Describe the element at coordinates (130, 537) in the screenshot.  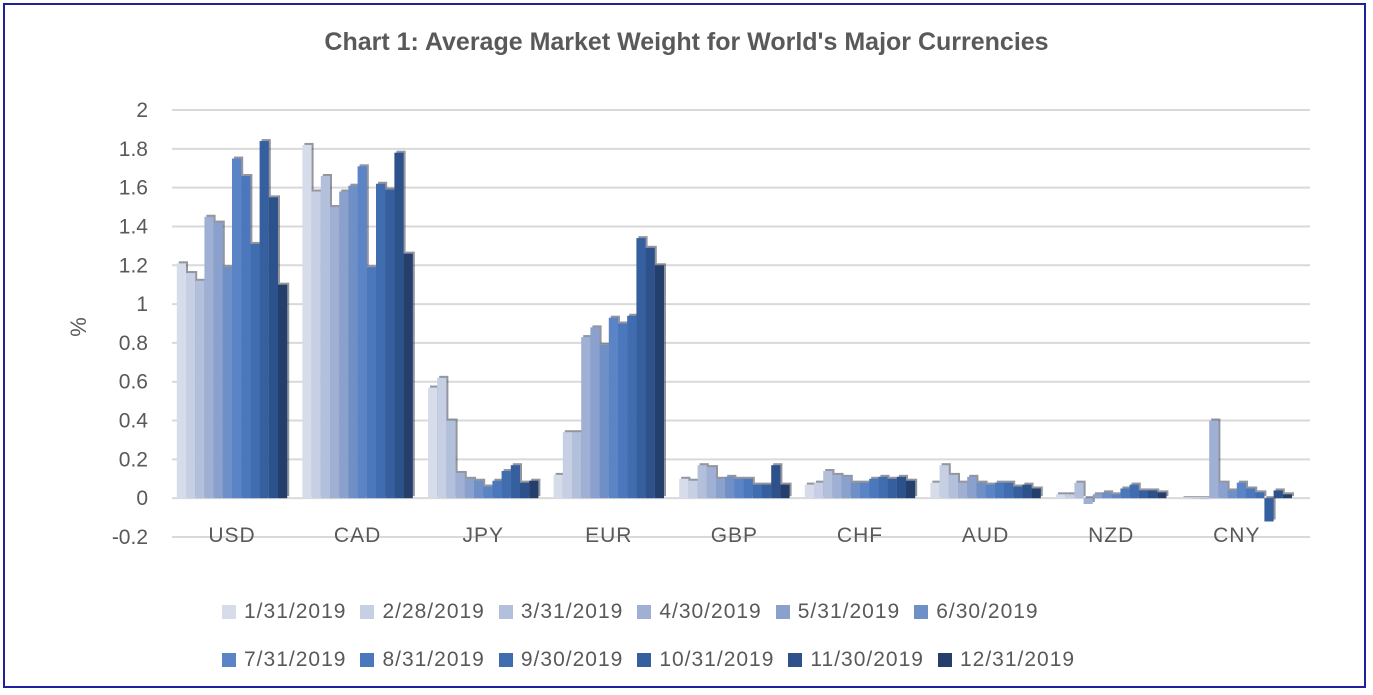
I see `y-tick-label: -0.2` at that location.